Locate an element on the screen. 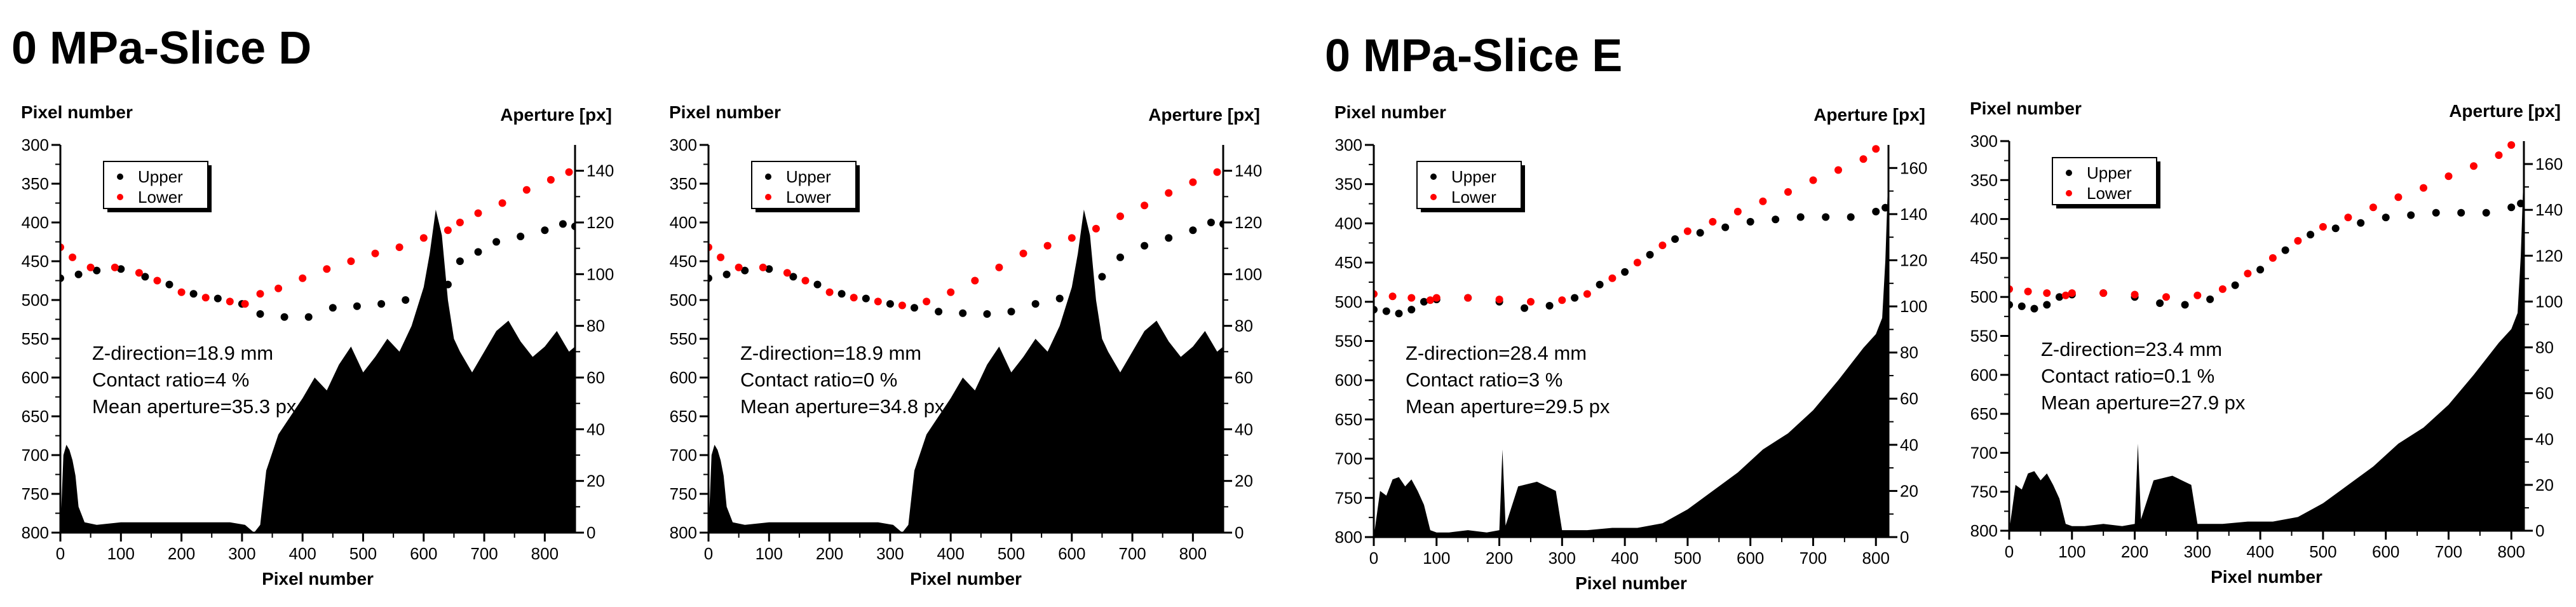 This screenshot has width=2576, height=607. annotation: Contact ratio=0 % is located at coordinates (819, 380).